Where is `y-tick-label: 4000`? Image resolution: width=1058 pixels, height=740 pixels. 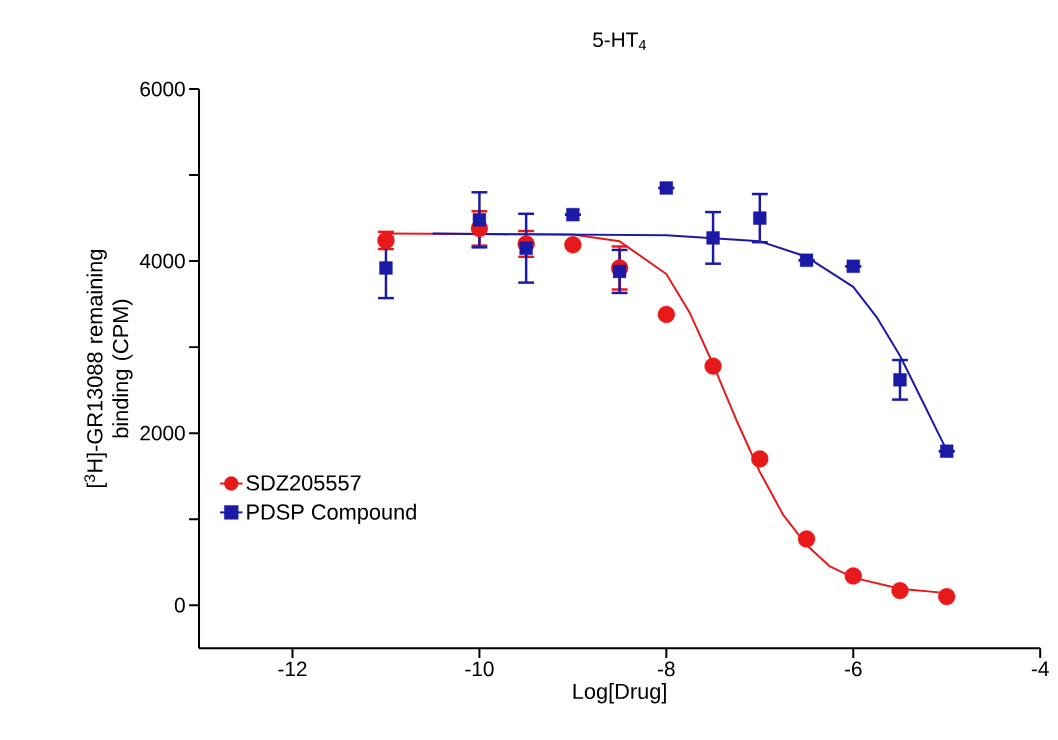 y-tick-label: 4000 is located at coordinates (162, 261).